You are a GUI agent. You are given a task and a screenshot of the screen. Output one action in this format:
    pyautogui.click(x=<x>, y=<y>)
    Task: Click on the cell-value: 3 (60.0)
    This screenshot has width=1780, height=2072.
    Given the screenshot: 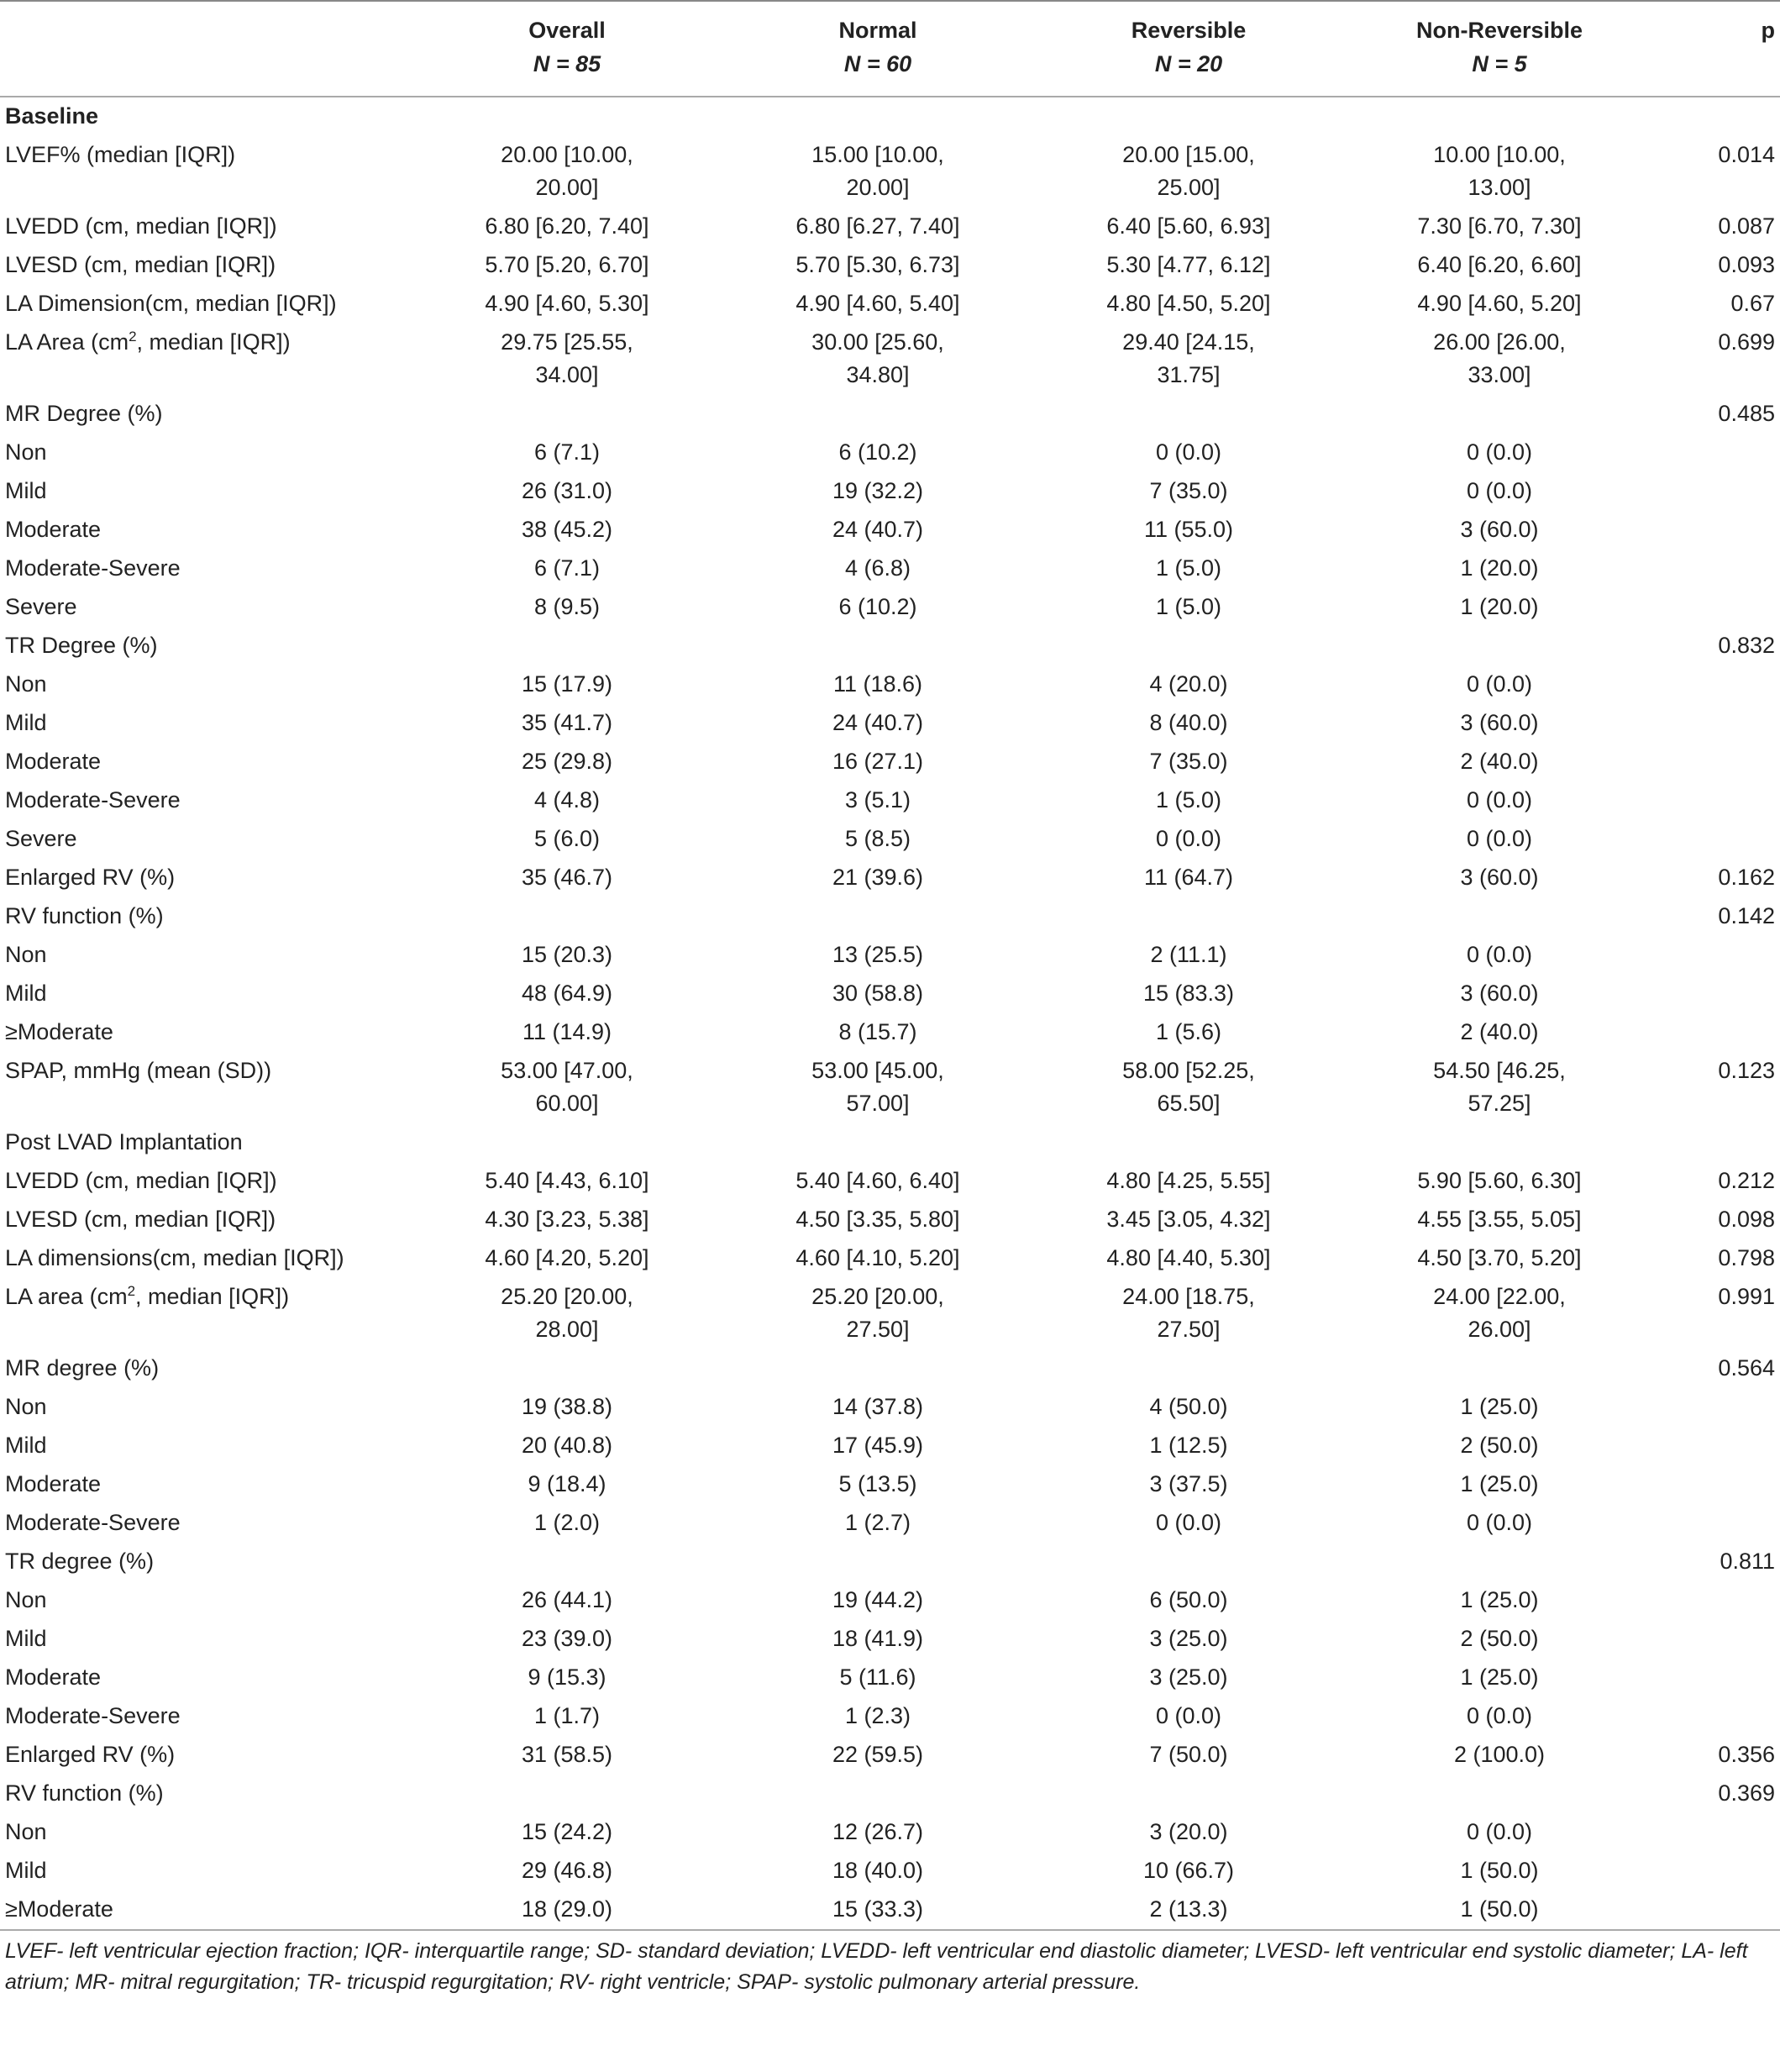 What is the action you would take?
    pyautogui.click(x=1500, y=723)
    